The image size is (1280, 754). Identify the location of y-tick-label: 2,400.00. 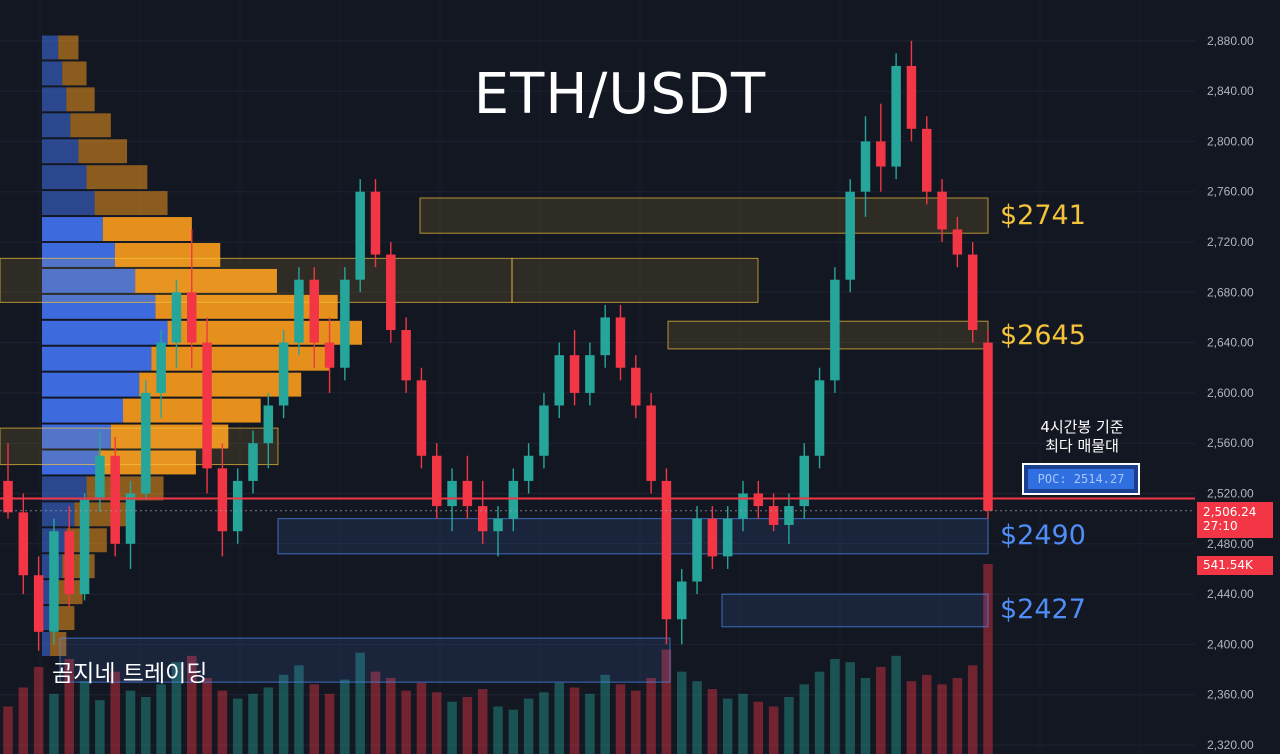
(1230, 644).